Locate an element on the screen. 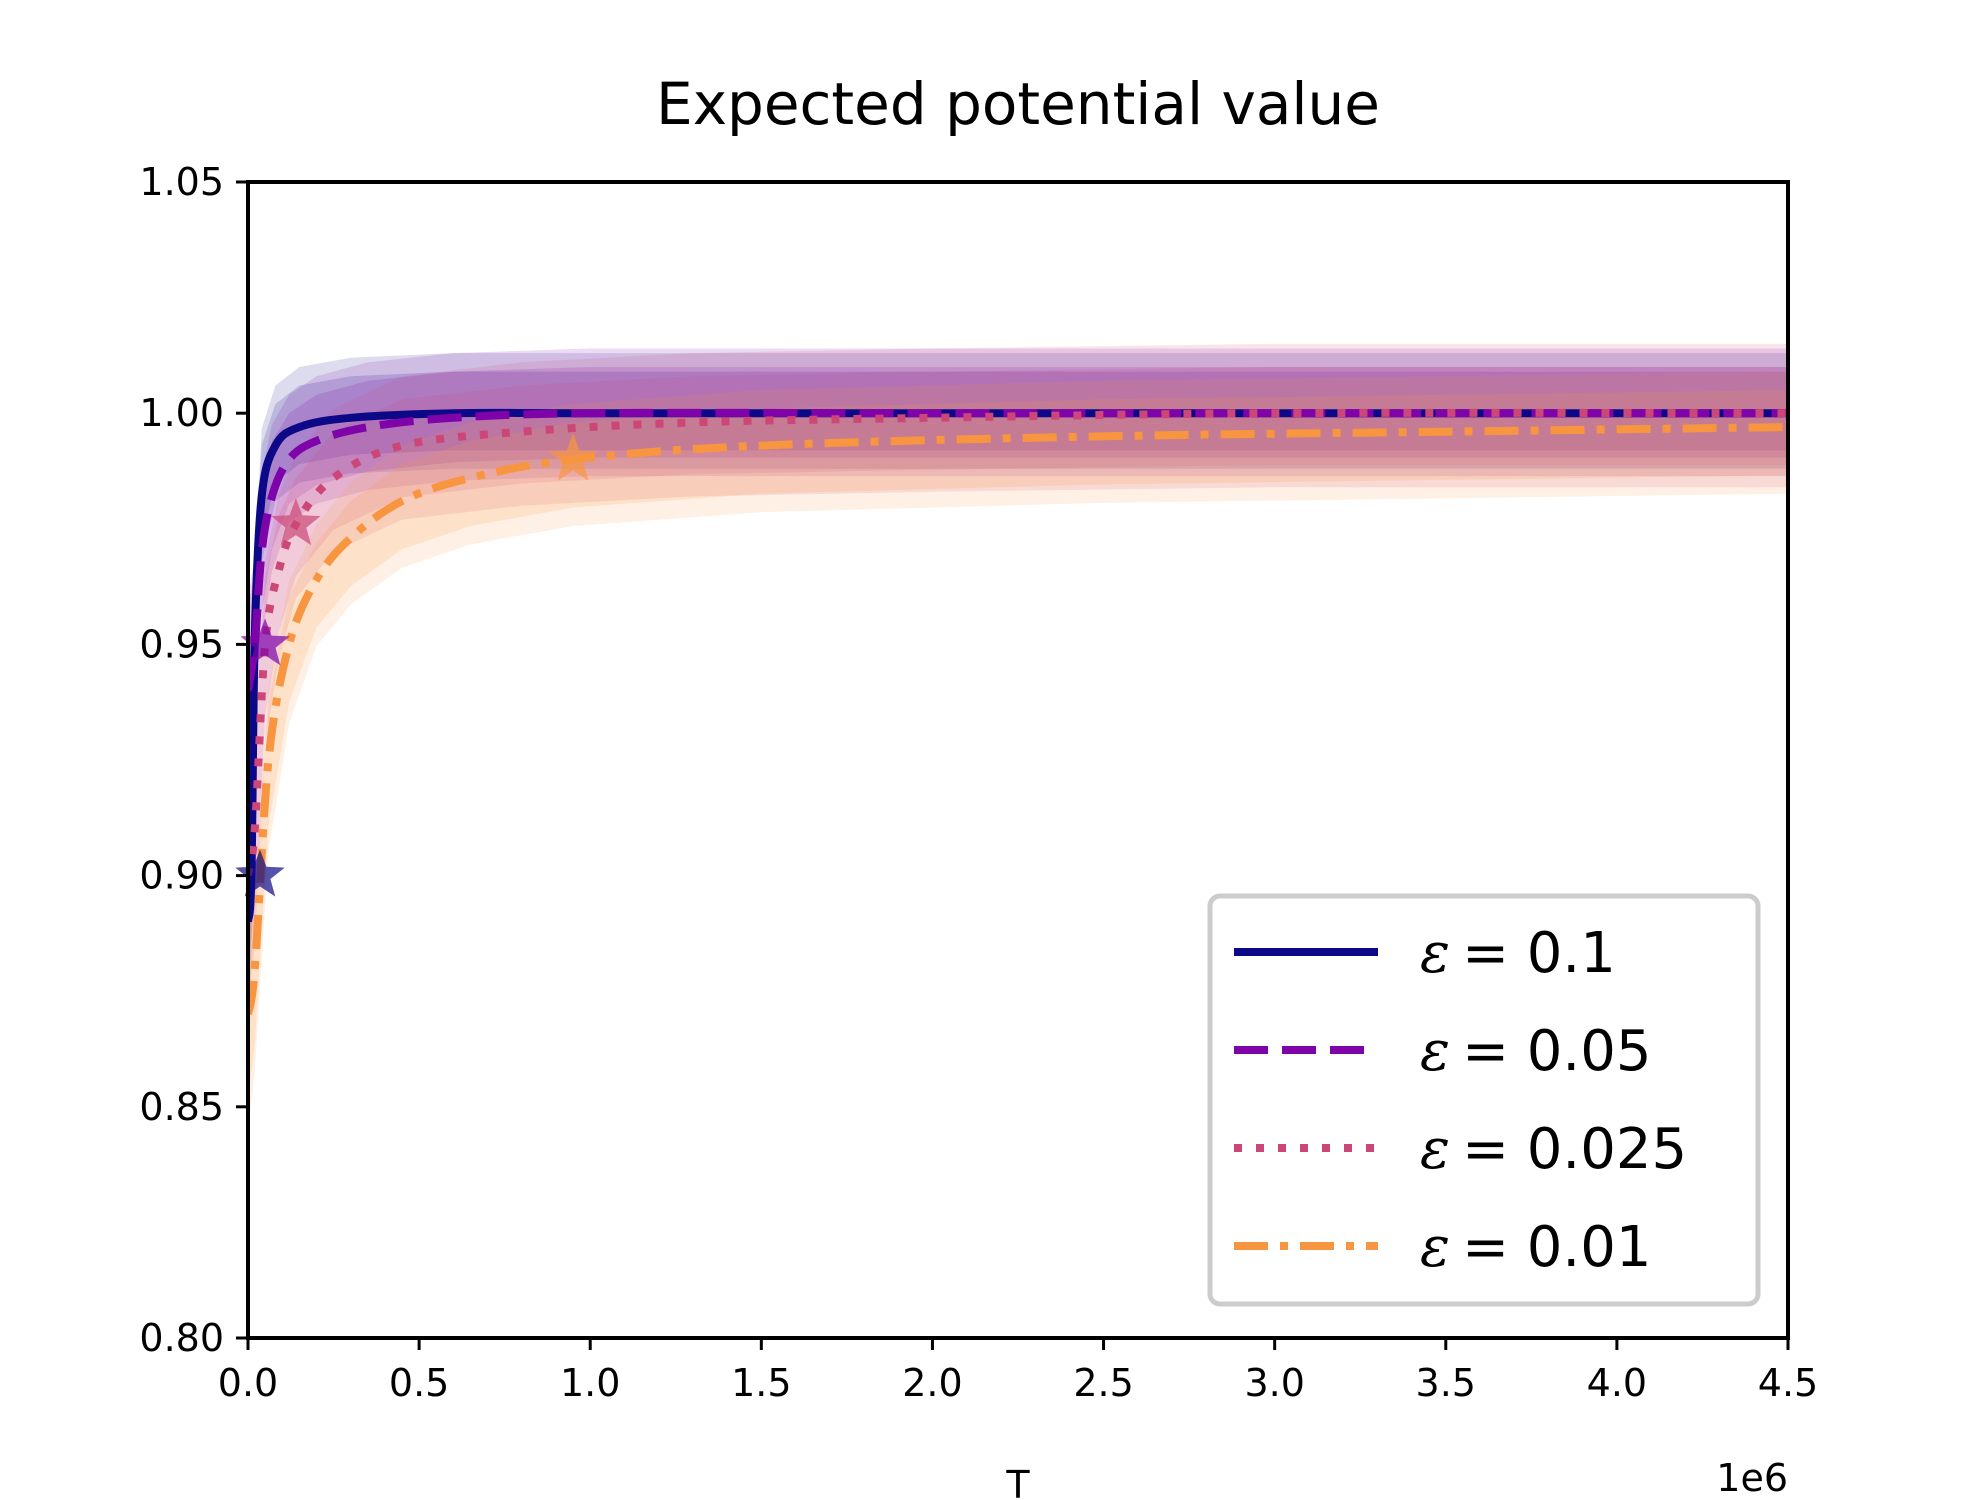 This screenshot has width=1980, height=1500. x-tick-label: 0.0 is located at coordinates (248, 1383).